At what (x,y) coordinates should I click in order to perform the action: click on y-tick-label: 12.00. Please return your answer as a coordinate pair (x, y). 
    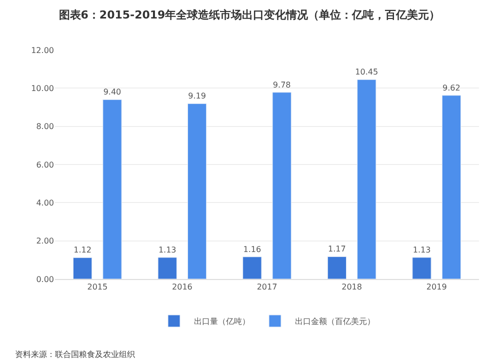
    Looking at the image, I should click on (42, 50).